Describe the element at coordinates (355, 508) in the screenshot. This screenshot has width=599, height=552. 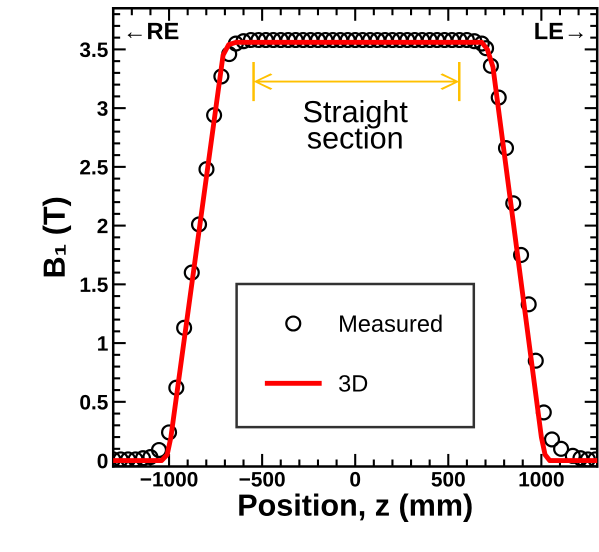
I see `x-axis-title: Position, z (mm)` at that location.